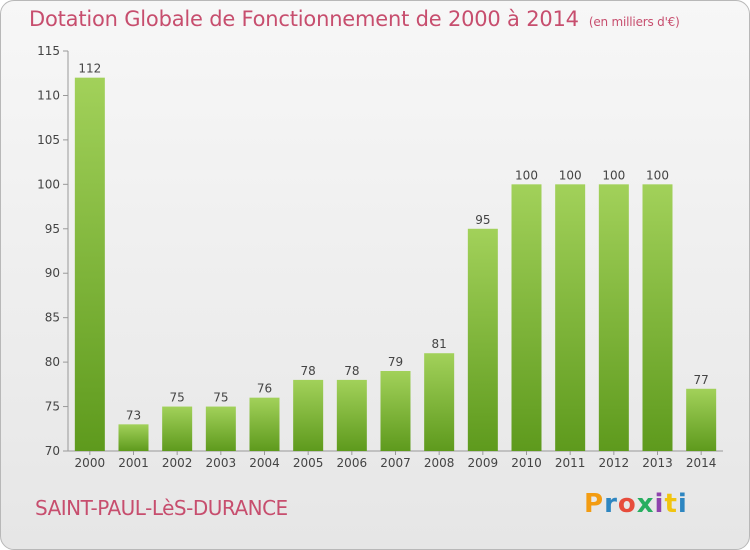  What do you see at coordinates (48, 140) in the screenshot?
I see `y-tick-label: 105` at bounding box center [48, 140].